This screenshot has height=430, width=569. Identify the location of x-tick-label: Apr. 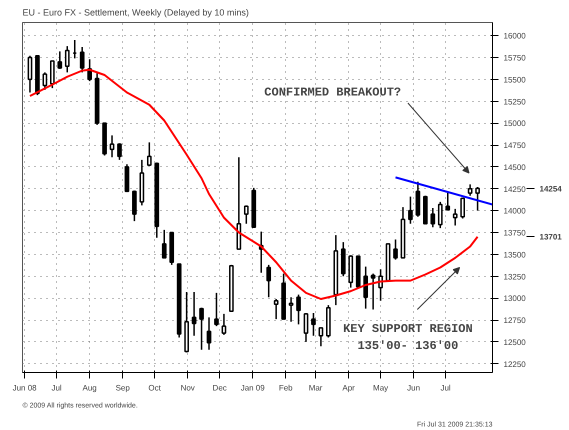
(349, 388).